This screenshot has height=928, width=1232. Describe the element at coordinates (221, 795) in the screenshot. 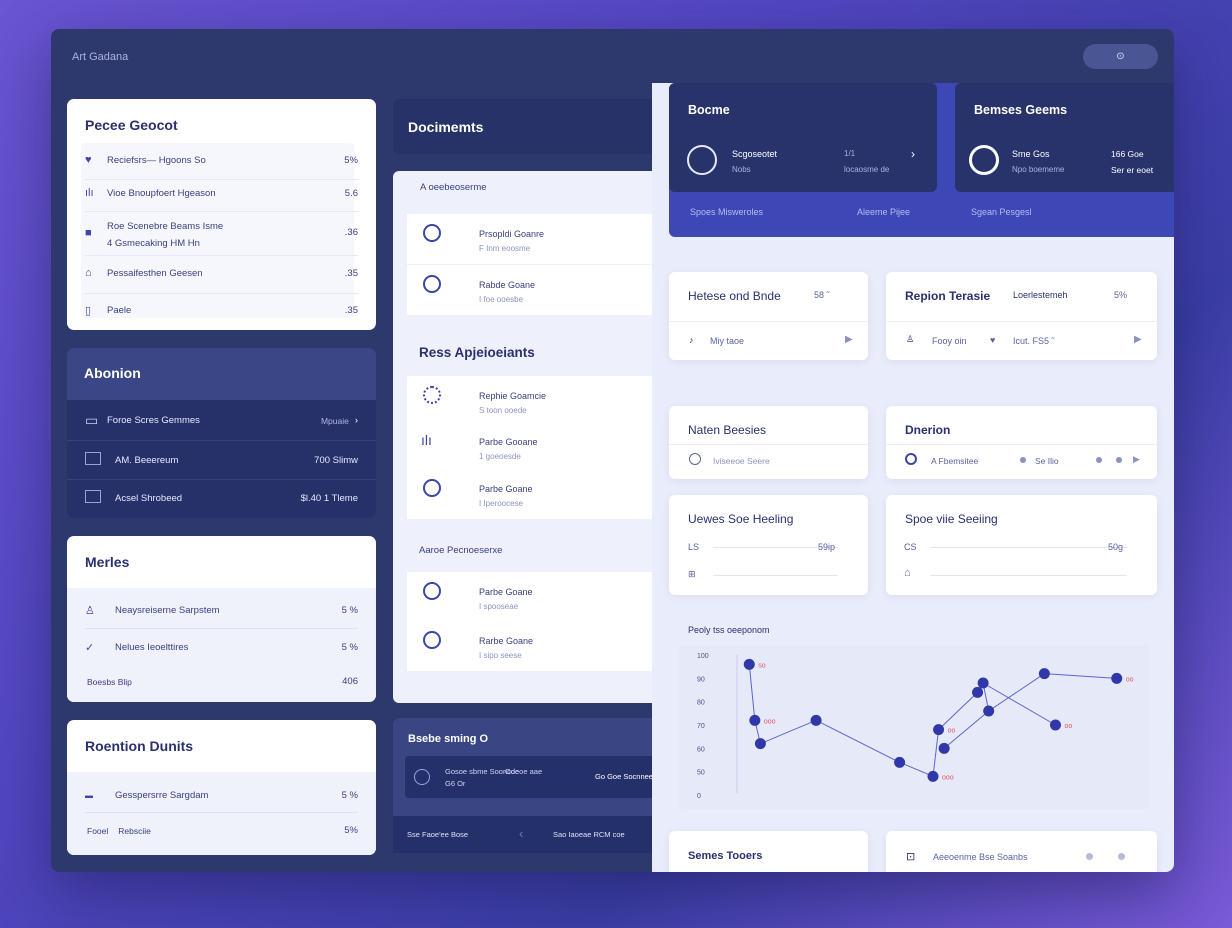

I see `rotation-row: ▬ Gesspersrre Sargdam 5 %` at that location.